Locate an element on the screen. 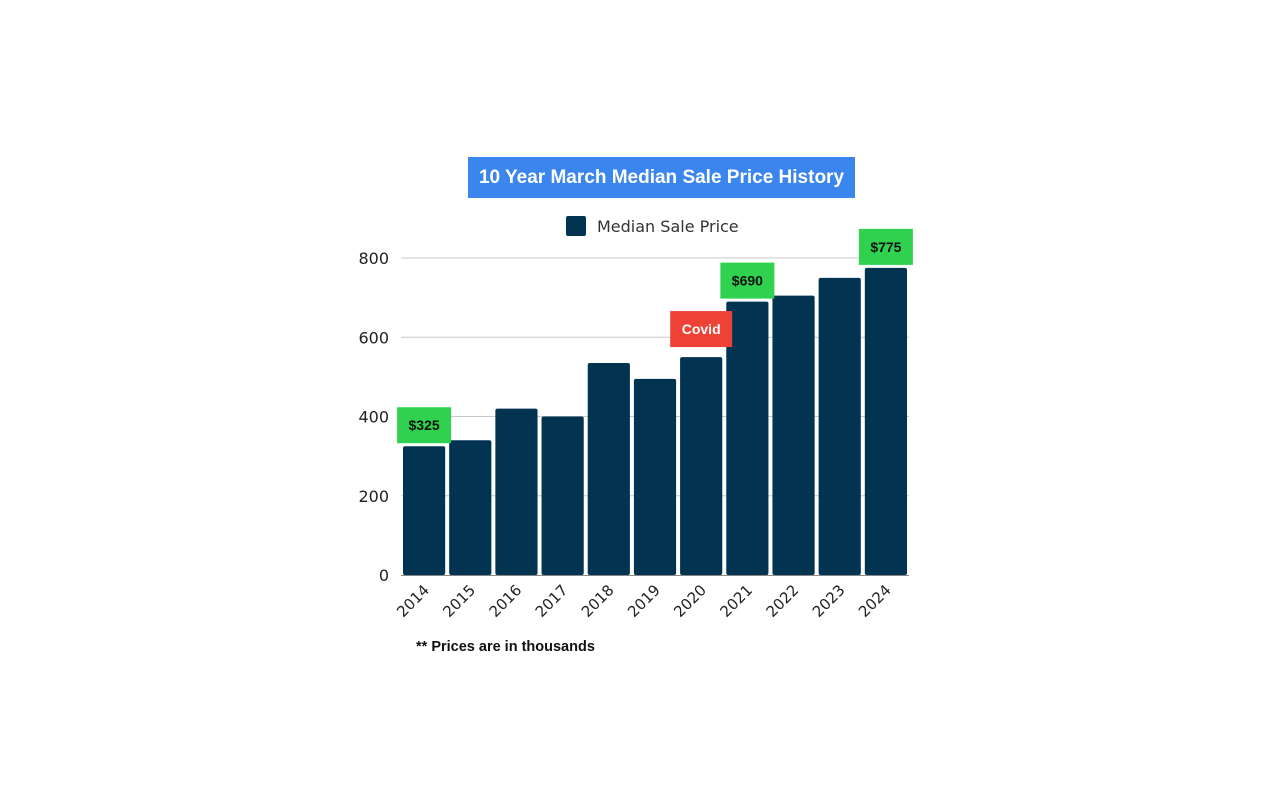 The width and height of the screenshot is (1280, 800). y-tick-label: 600 is located at coordinates (373, 337).